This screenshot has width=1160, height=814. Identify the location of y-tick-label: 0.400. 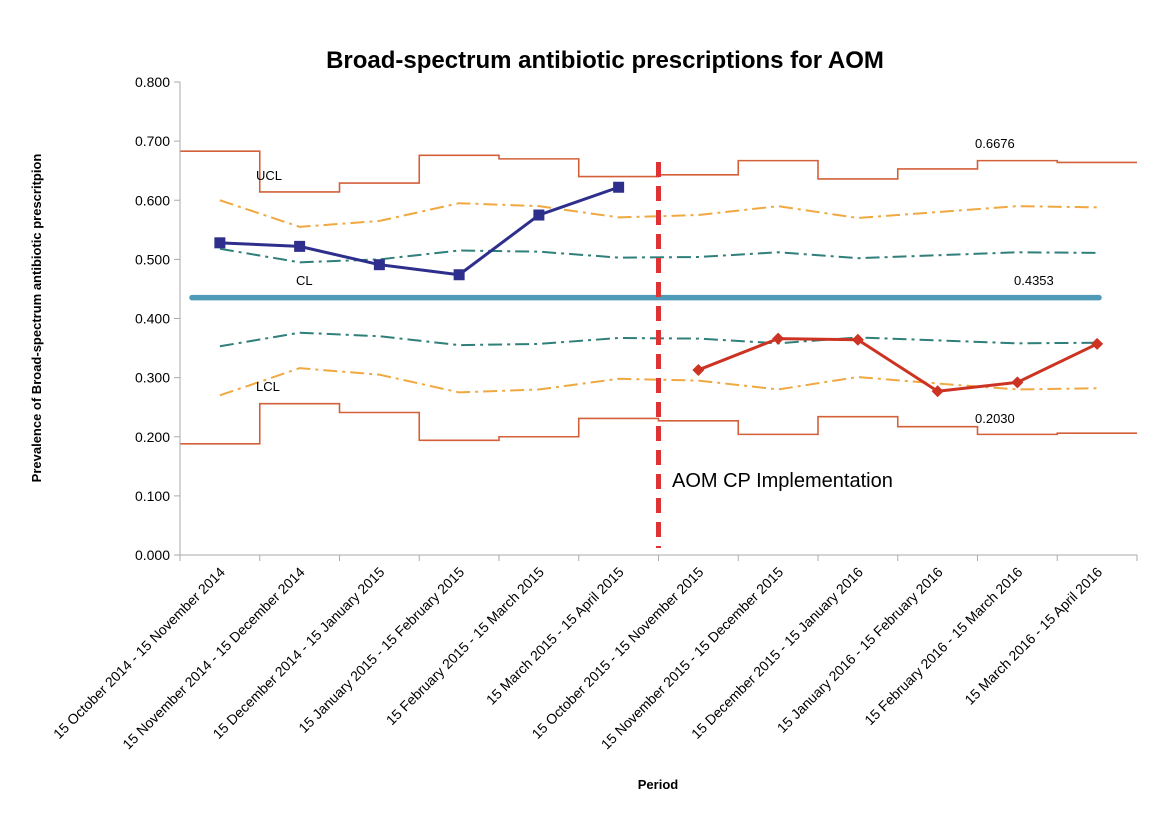
(152, 319).